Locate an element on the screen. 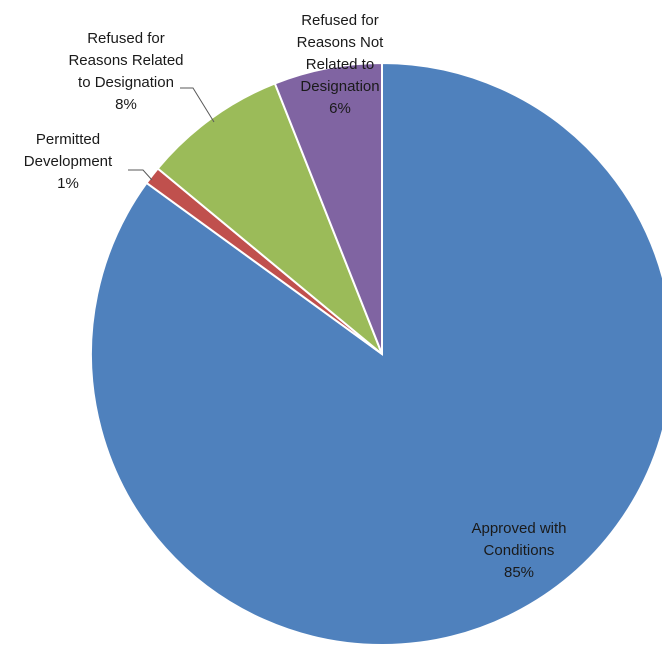 The image size is (662, 646). slice-category-label: Reasons Not is located at coordinates (341, 42).